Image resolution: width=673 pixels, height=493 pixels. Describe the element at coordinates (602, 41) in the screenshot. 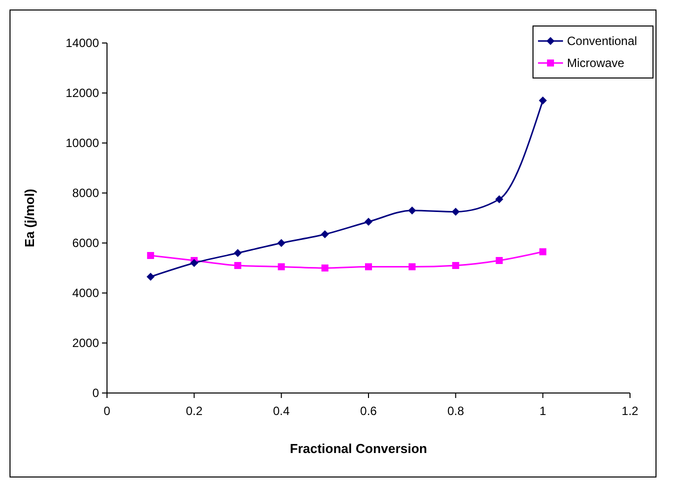

I see `legend-label: Conventional` at that location.